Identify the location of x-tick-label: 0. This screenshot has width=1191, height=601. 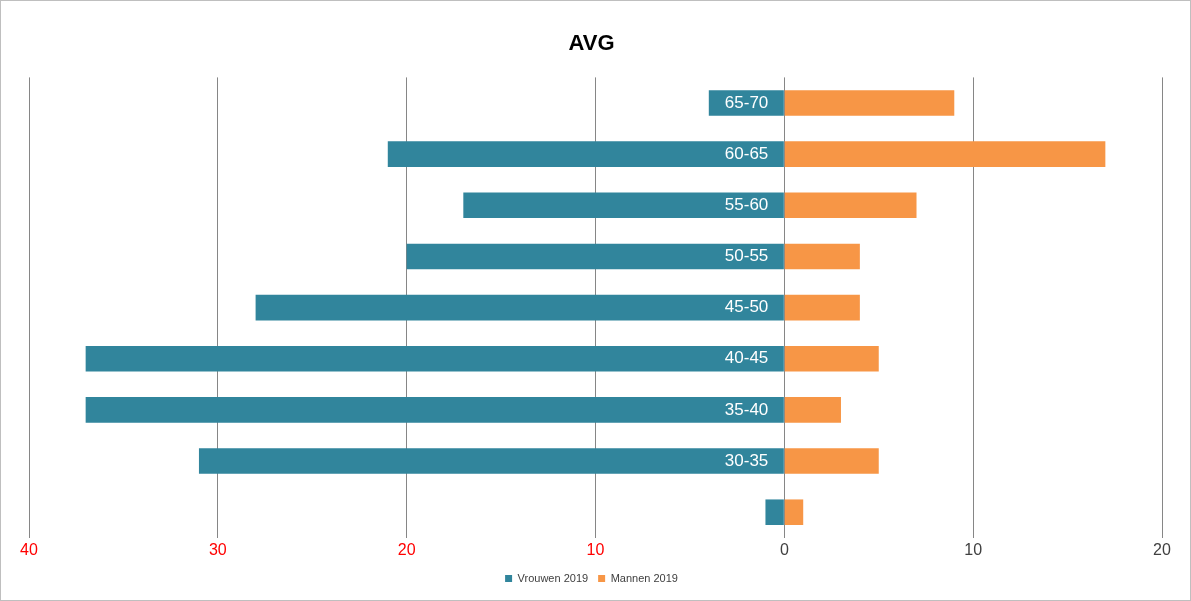
(784, 549).